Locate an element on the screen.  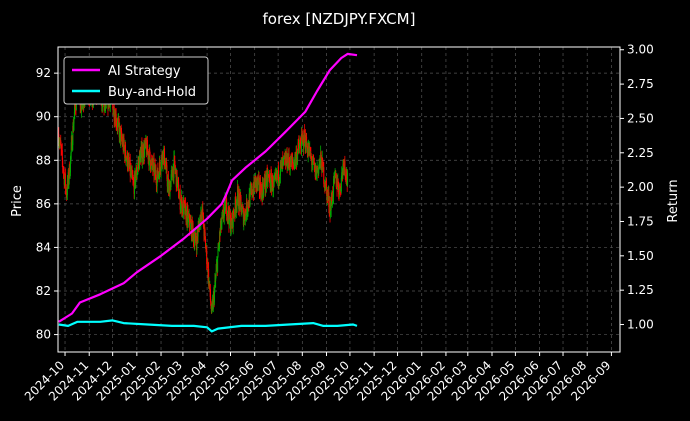
legend-label-ai-strategy: AI Strategy is located at coordinates (144, 71).